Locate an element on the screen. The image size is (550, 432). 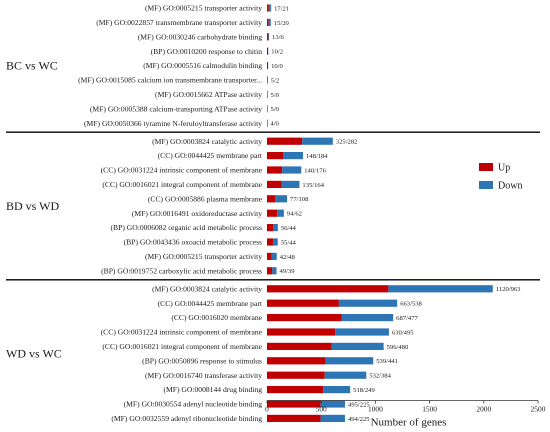
count-label: 42/48 is located at coordinates (288, 257).